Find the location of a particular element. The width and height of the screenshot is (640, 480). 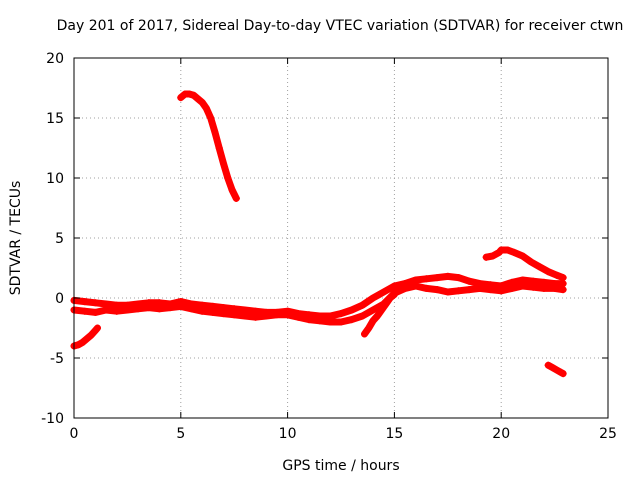

series-tail-negative is located at coordinates (555, 369).